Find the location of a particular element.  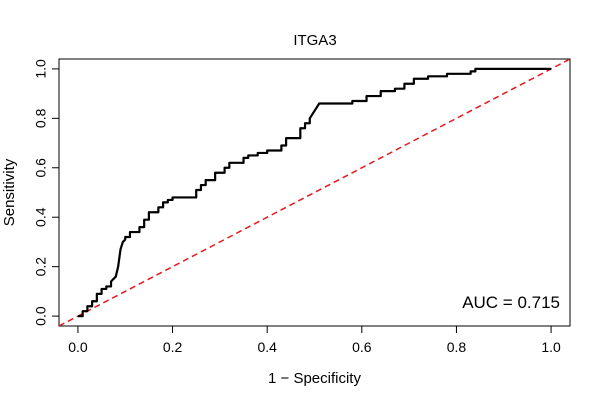

auc-annotation: AUC = 0.715 is located at coordinates (511, 302).